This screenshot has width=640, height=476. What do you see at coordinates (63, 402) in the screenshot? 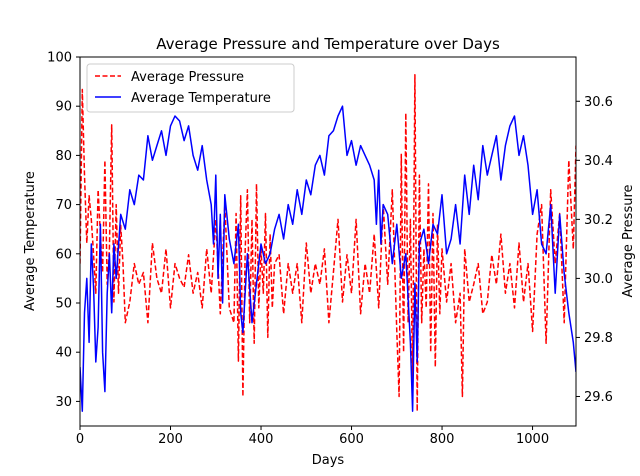
I see `y-left-tick-label: 30` at bounding box center [63, 402].